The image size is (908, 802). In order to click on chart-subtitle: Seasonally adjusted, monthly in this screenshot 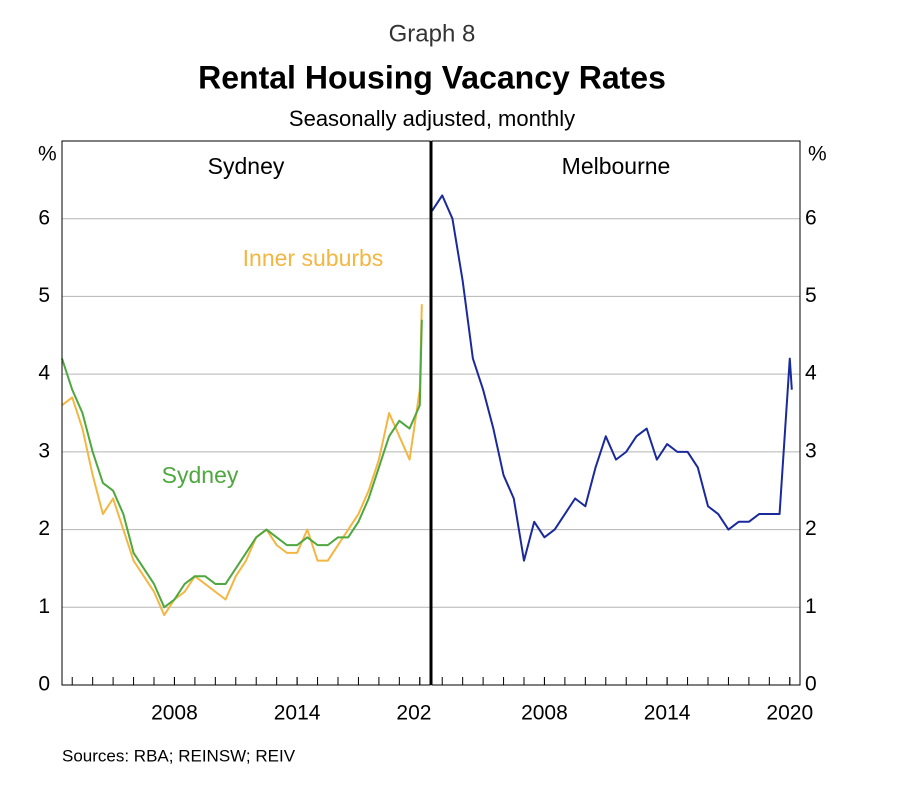, I will do `click(432, 118)`.